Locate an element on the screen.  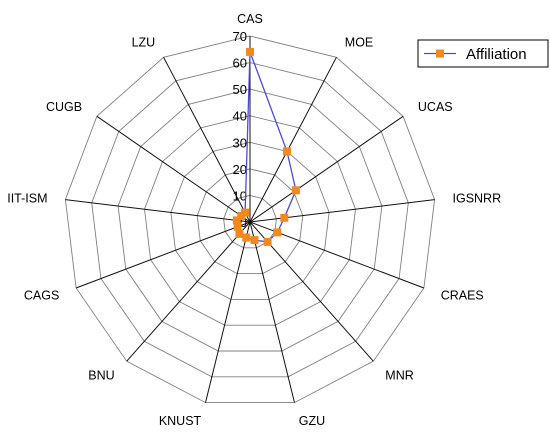
data-point-cas is located at coordinates (250, 51).